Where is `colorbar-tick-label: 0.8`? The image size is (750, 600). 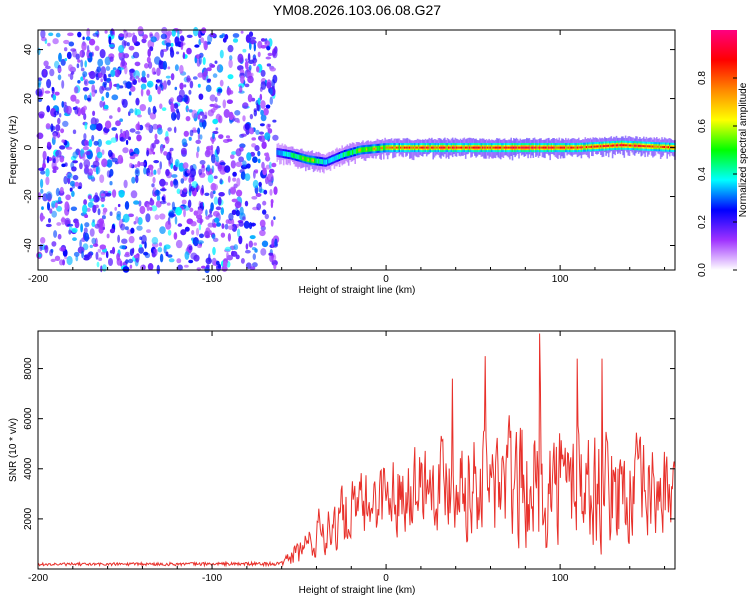
colorbar-tick-label: 0.8 is located at coordinates (702, 78).